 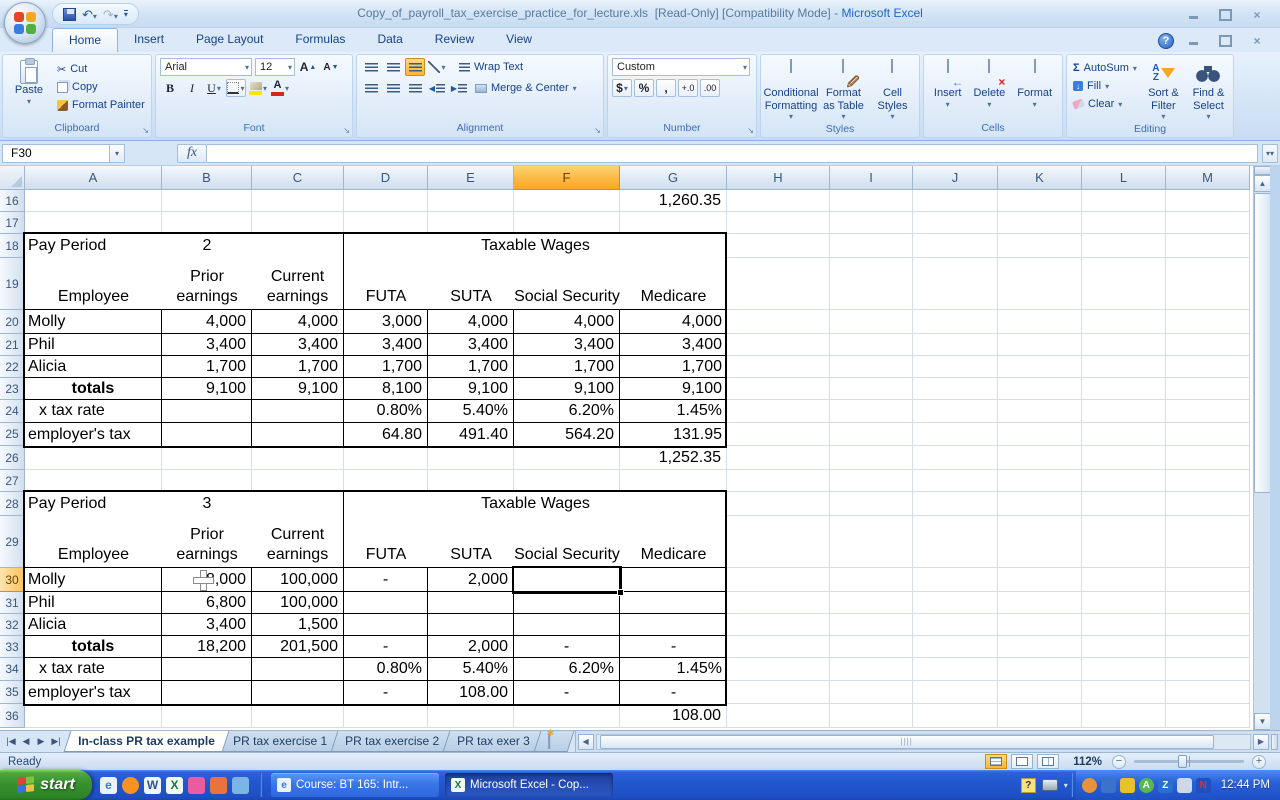 I want to click on cell-H16, so click(x=778, y=201).